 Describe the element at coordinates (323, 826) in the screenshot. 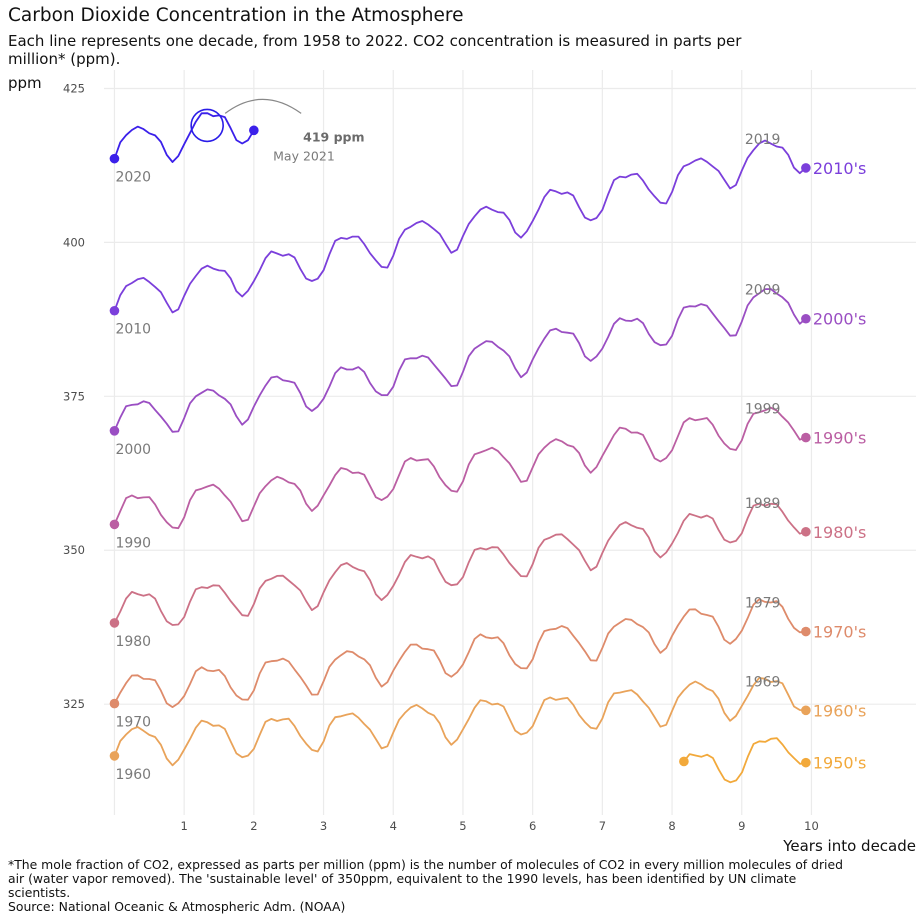

I see `x-tick-label: 3` at that location.